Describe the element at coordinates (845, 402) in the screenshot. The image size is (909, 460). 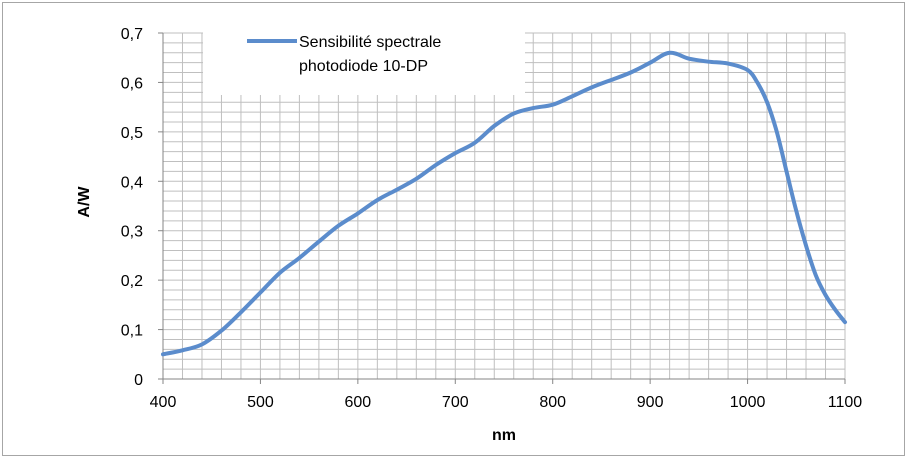
I see `x-tick-label: 1100` at that location.